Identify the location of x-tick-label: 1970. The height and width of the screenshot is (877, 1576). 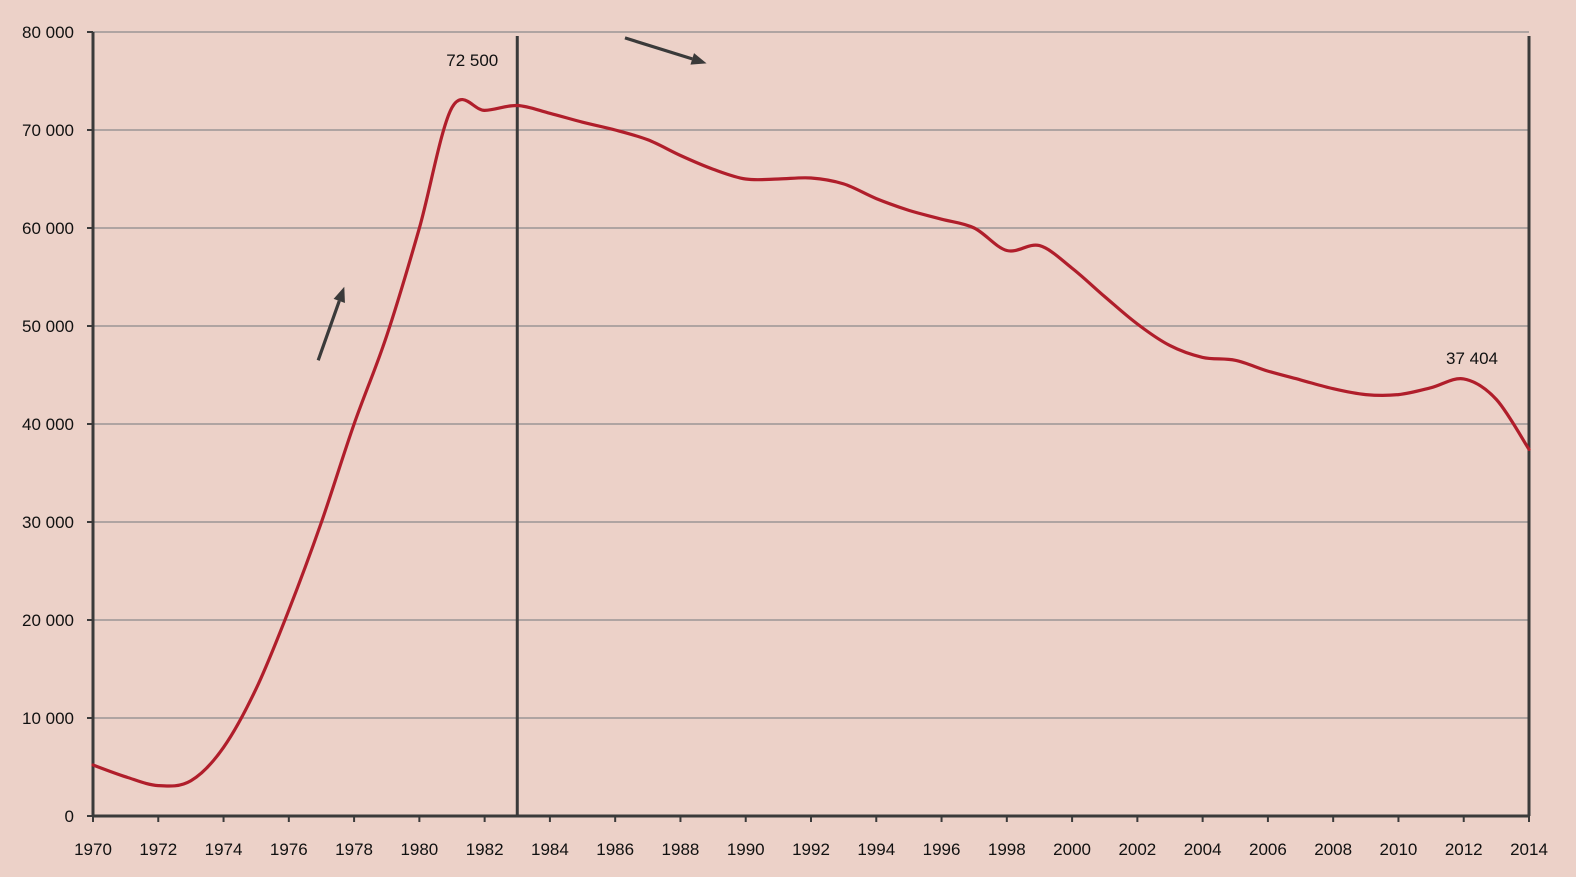
(93, 849).